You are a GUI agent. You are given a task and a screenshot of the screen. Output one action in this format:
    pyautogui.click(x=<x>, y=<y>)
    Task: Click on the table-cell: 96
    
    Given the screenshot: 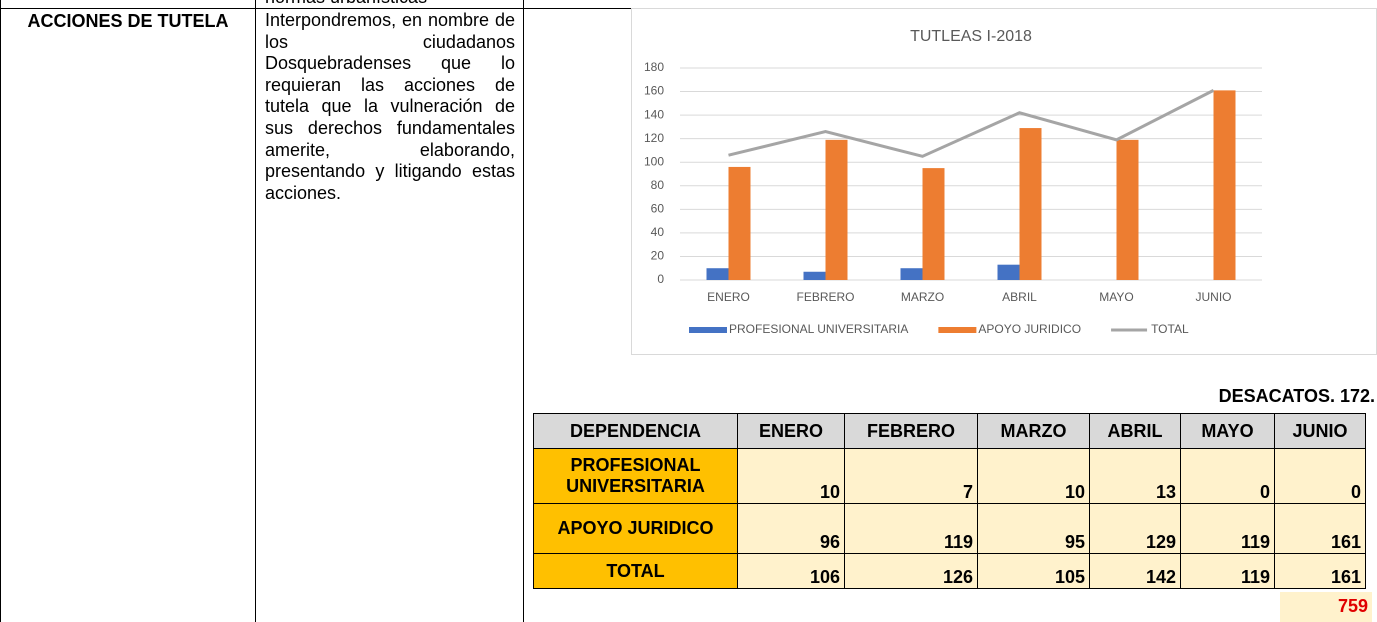 What is the action you would take?
    pyautogui.click(x=791, y=528)
    